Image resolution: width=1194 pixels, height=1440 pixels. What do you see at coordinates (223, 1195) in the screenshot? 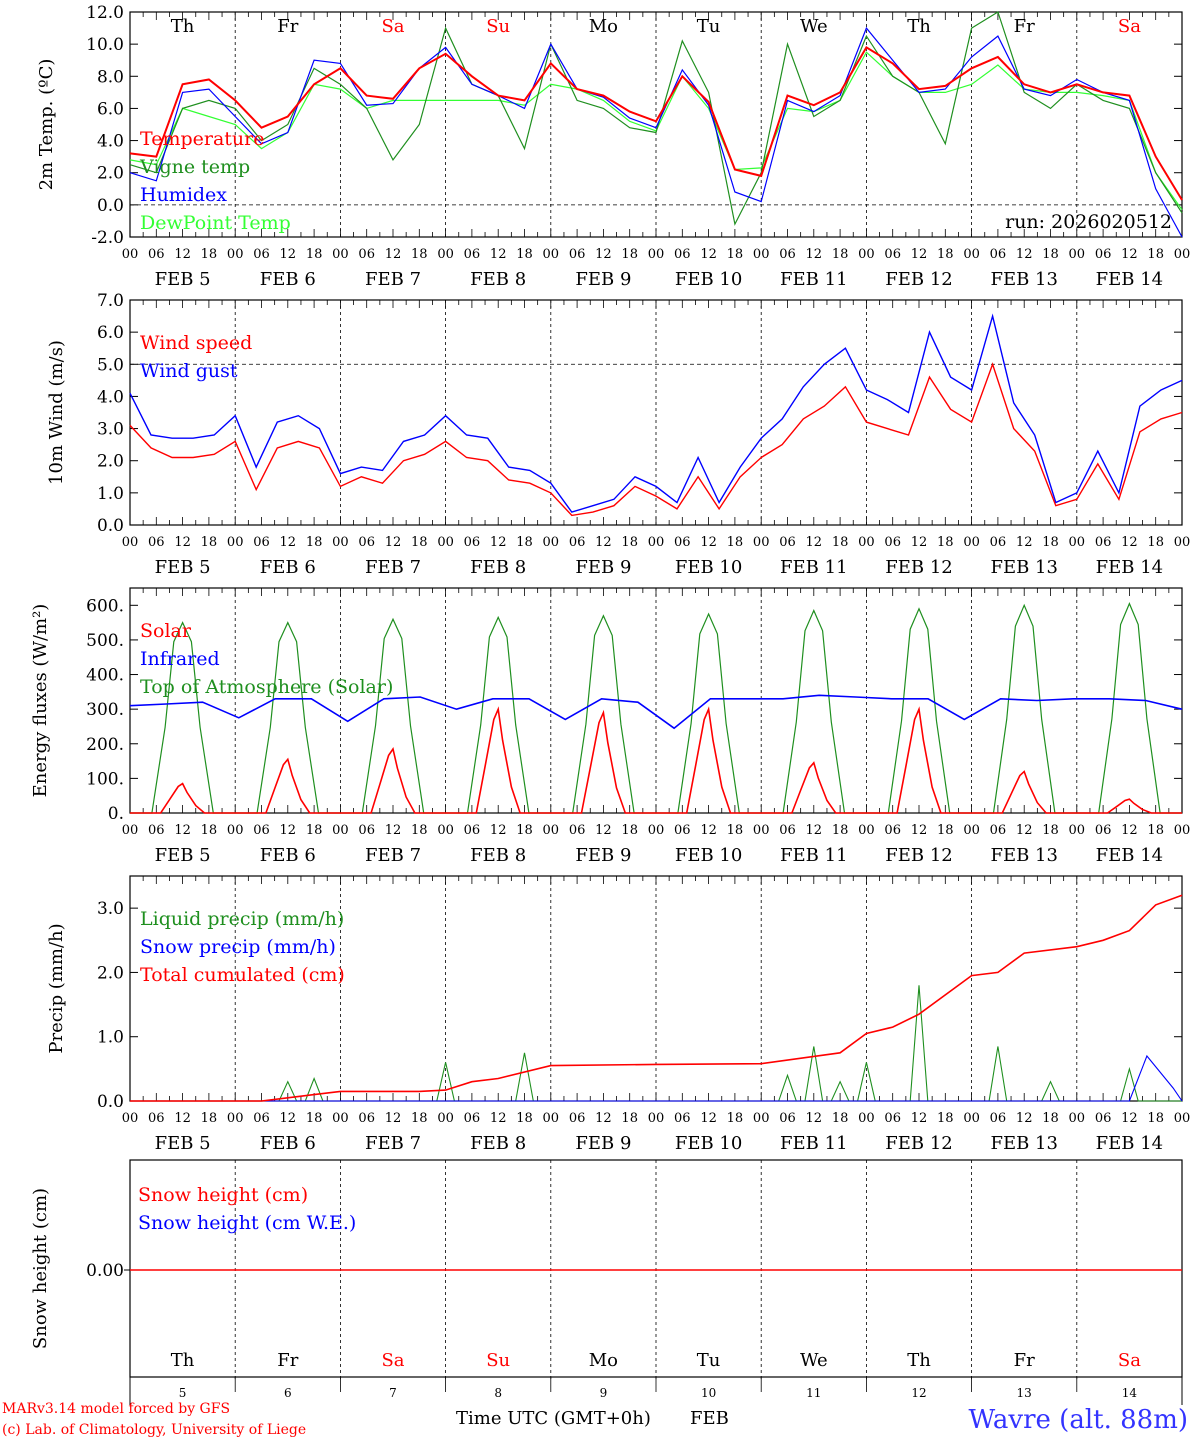
I see `legend-entry: Snow height (cm)` at bounding box center [223, 1195].